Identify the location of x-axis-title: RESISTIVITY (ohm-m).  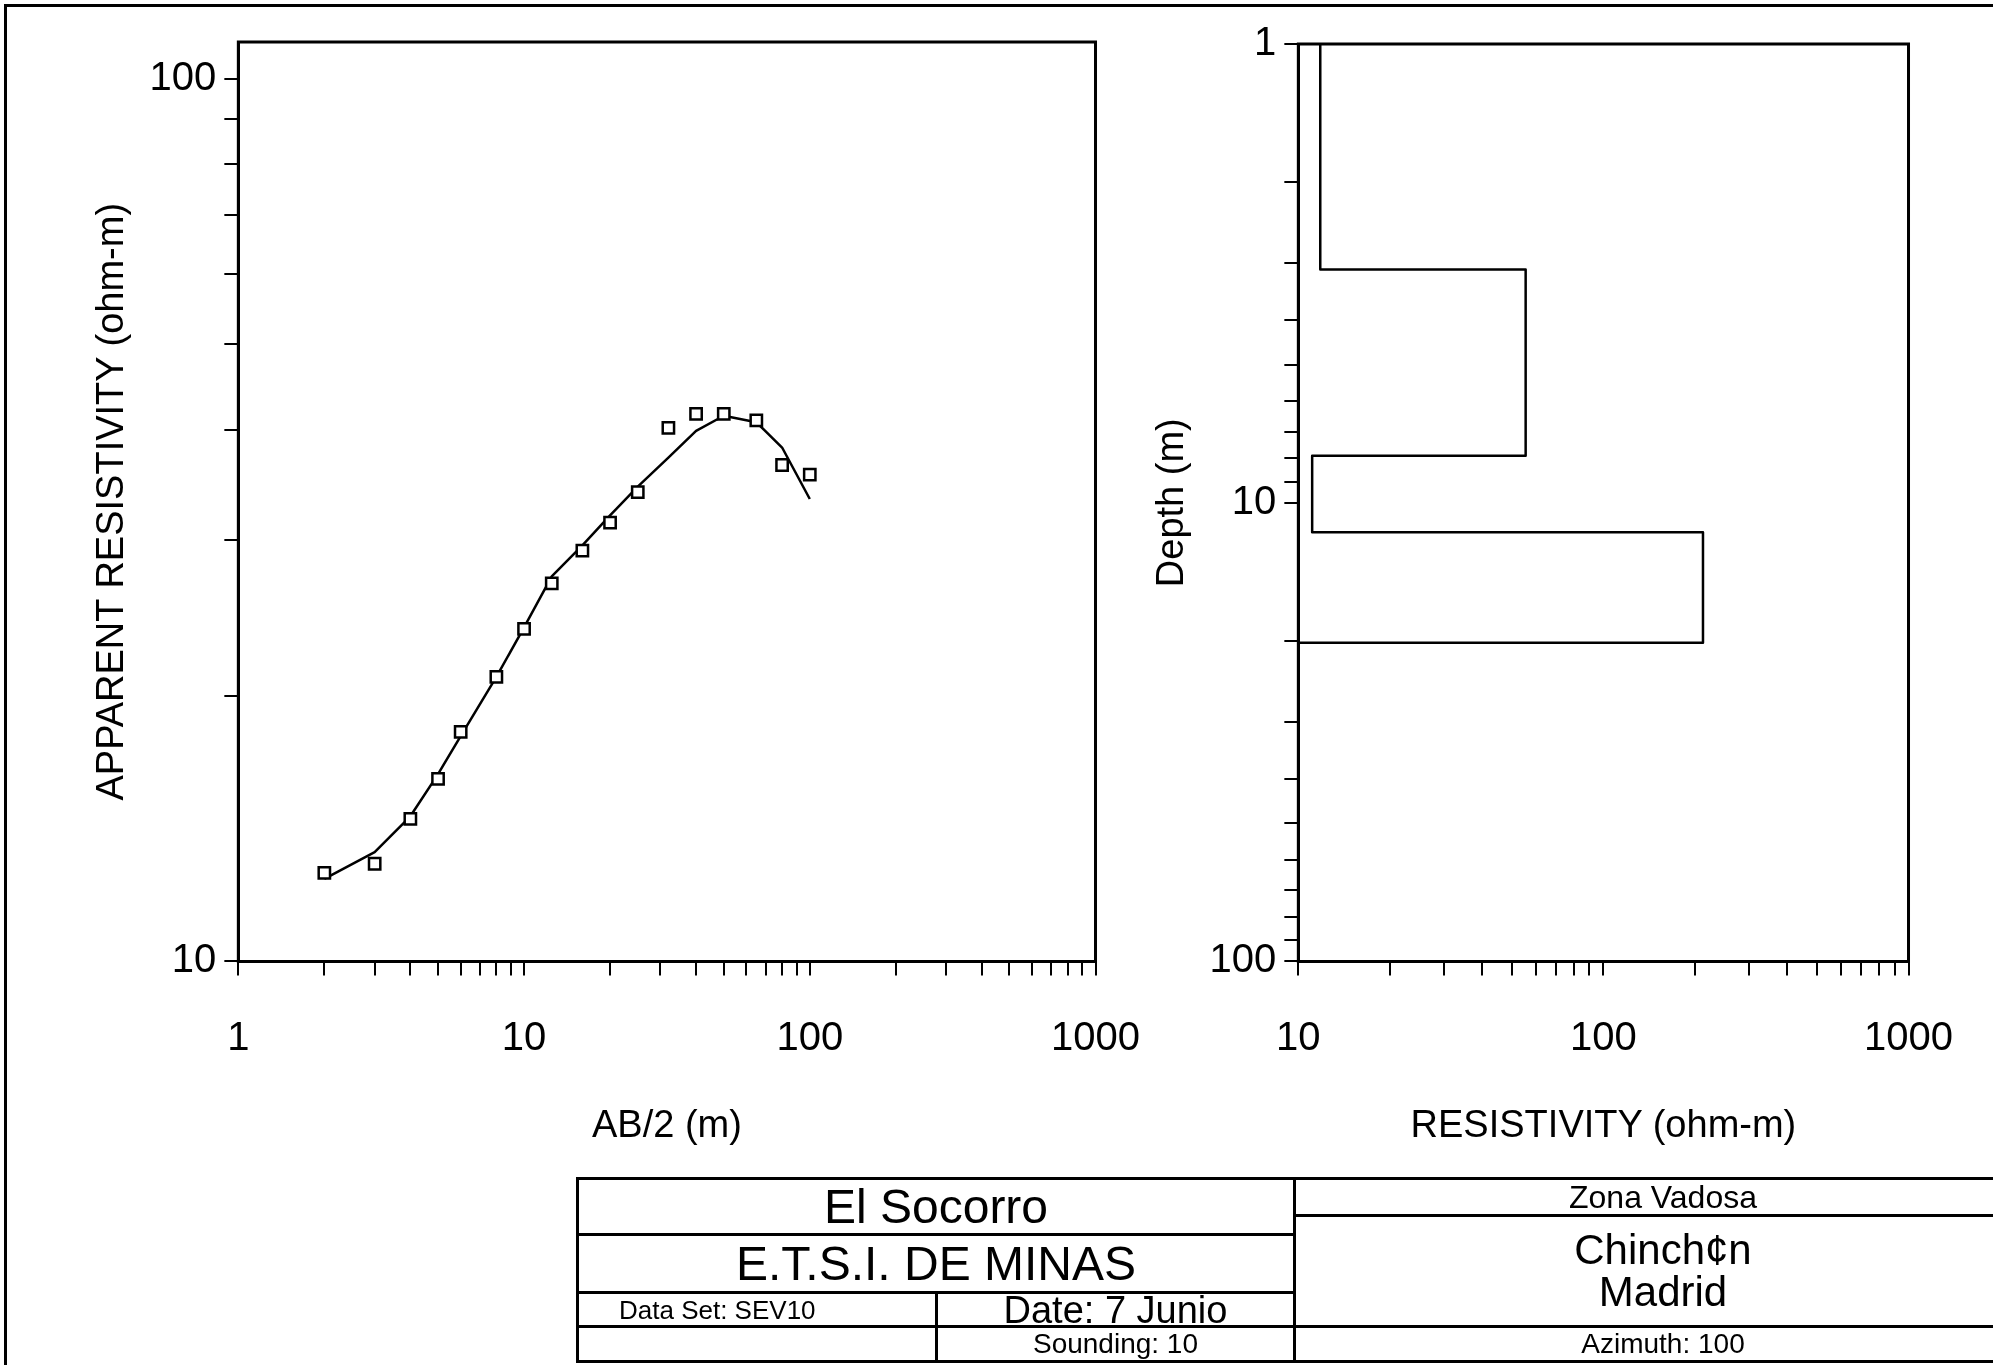
(1603, 1123).